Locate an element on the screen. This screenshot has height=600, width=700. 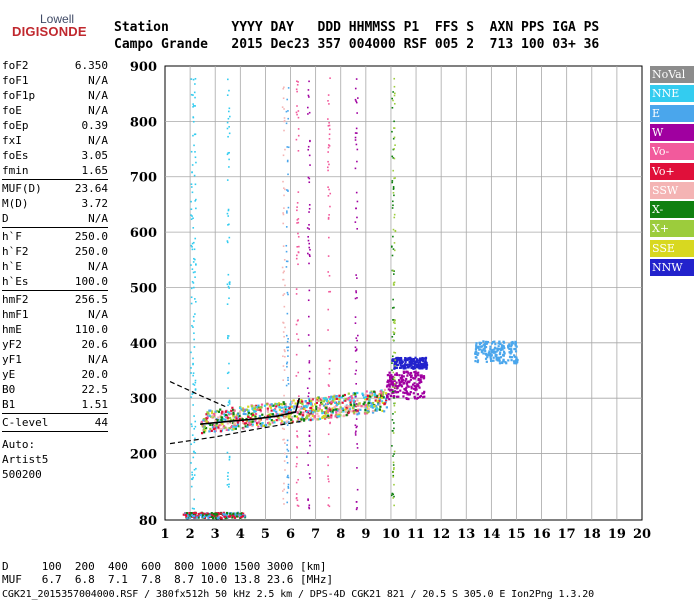
y-tick-label: 300 is located at coordinates (143, 399).